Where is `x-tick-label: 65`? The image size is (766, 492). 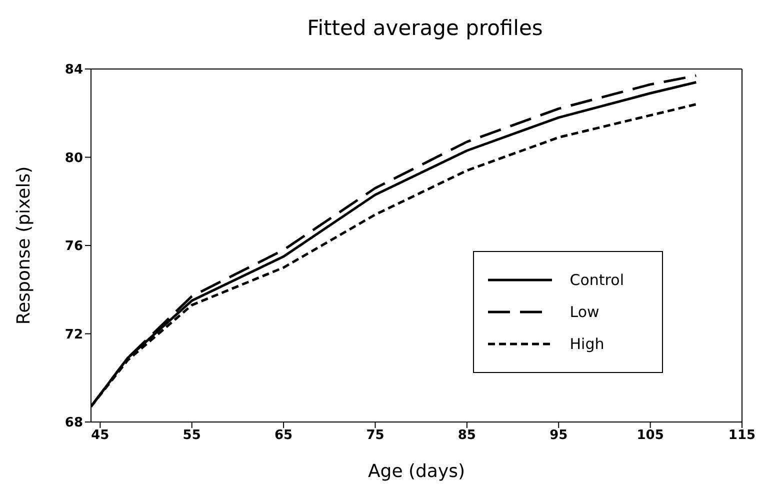
x-tick-label: 65 is located at coordinates (283, 436).